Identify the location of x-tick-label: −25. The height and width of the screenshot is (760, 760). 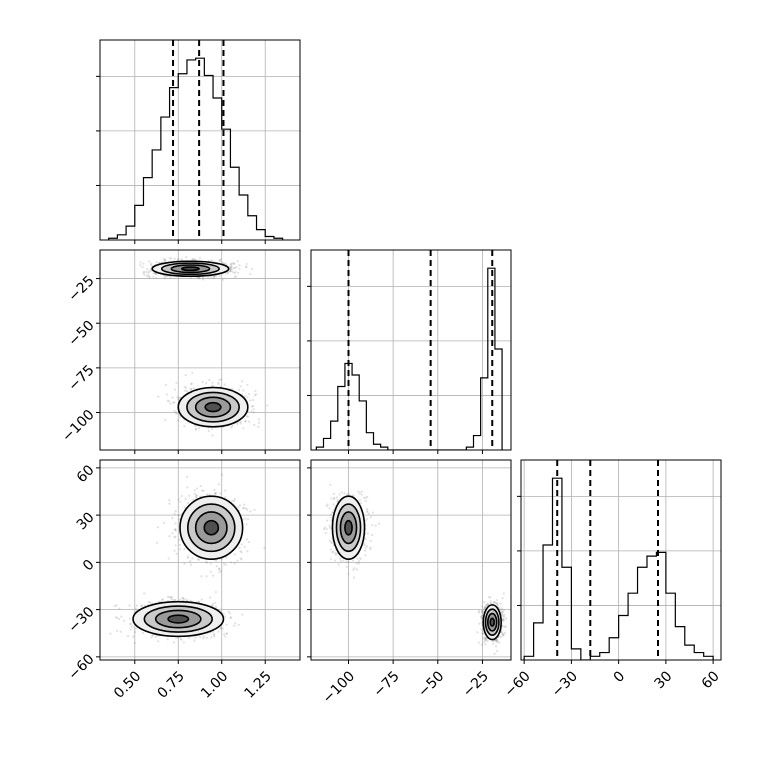
(476, 684).